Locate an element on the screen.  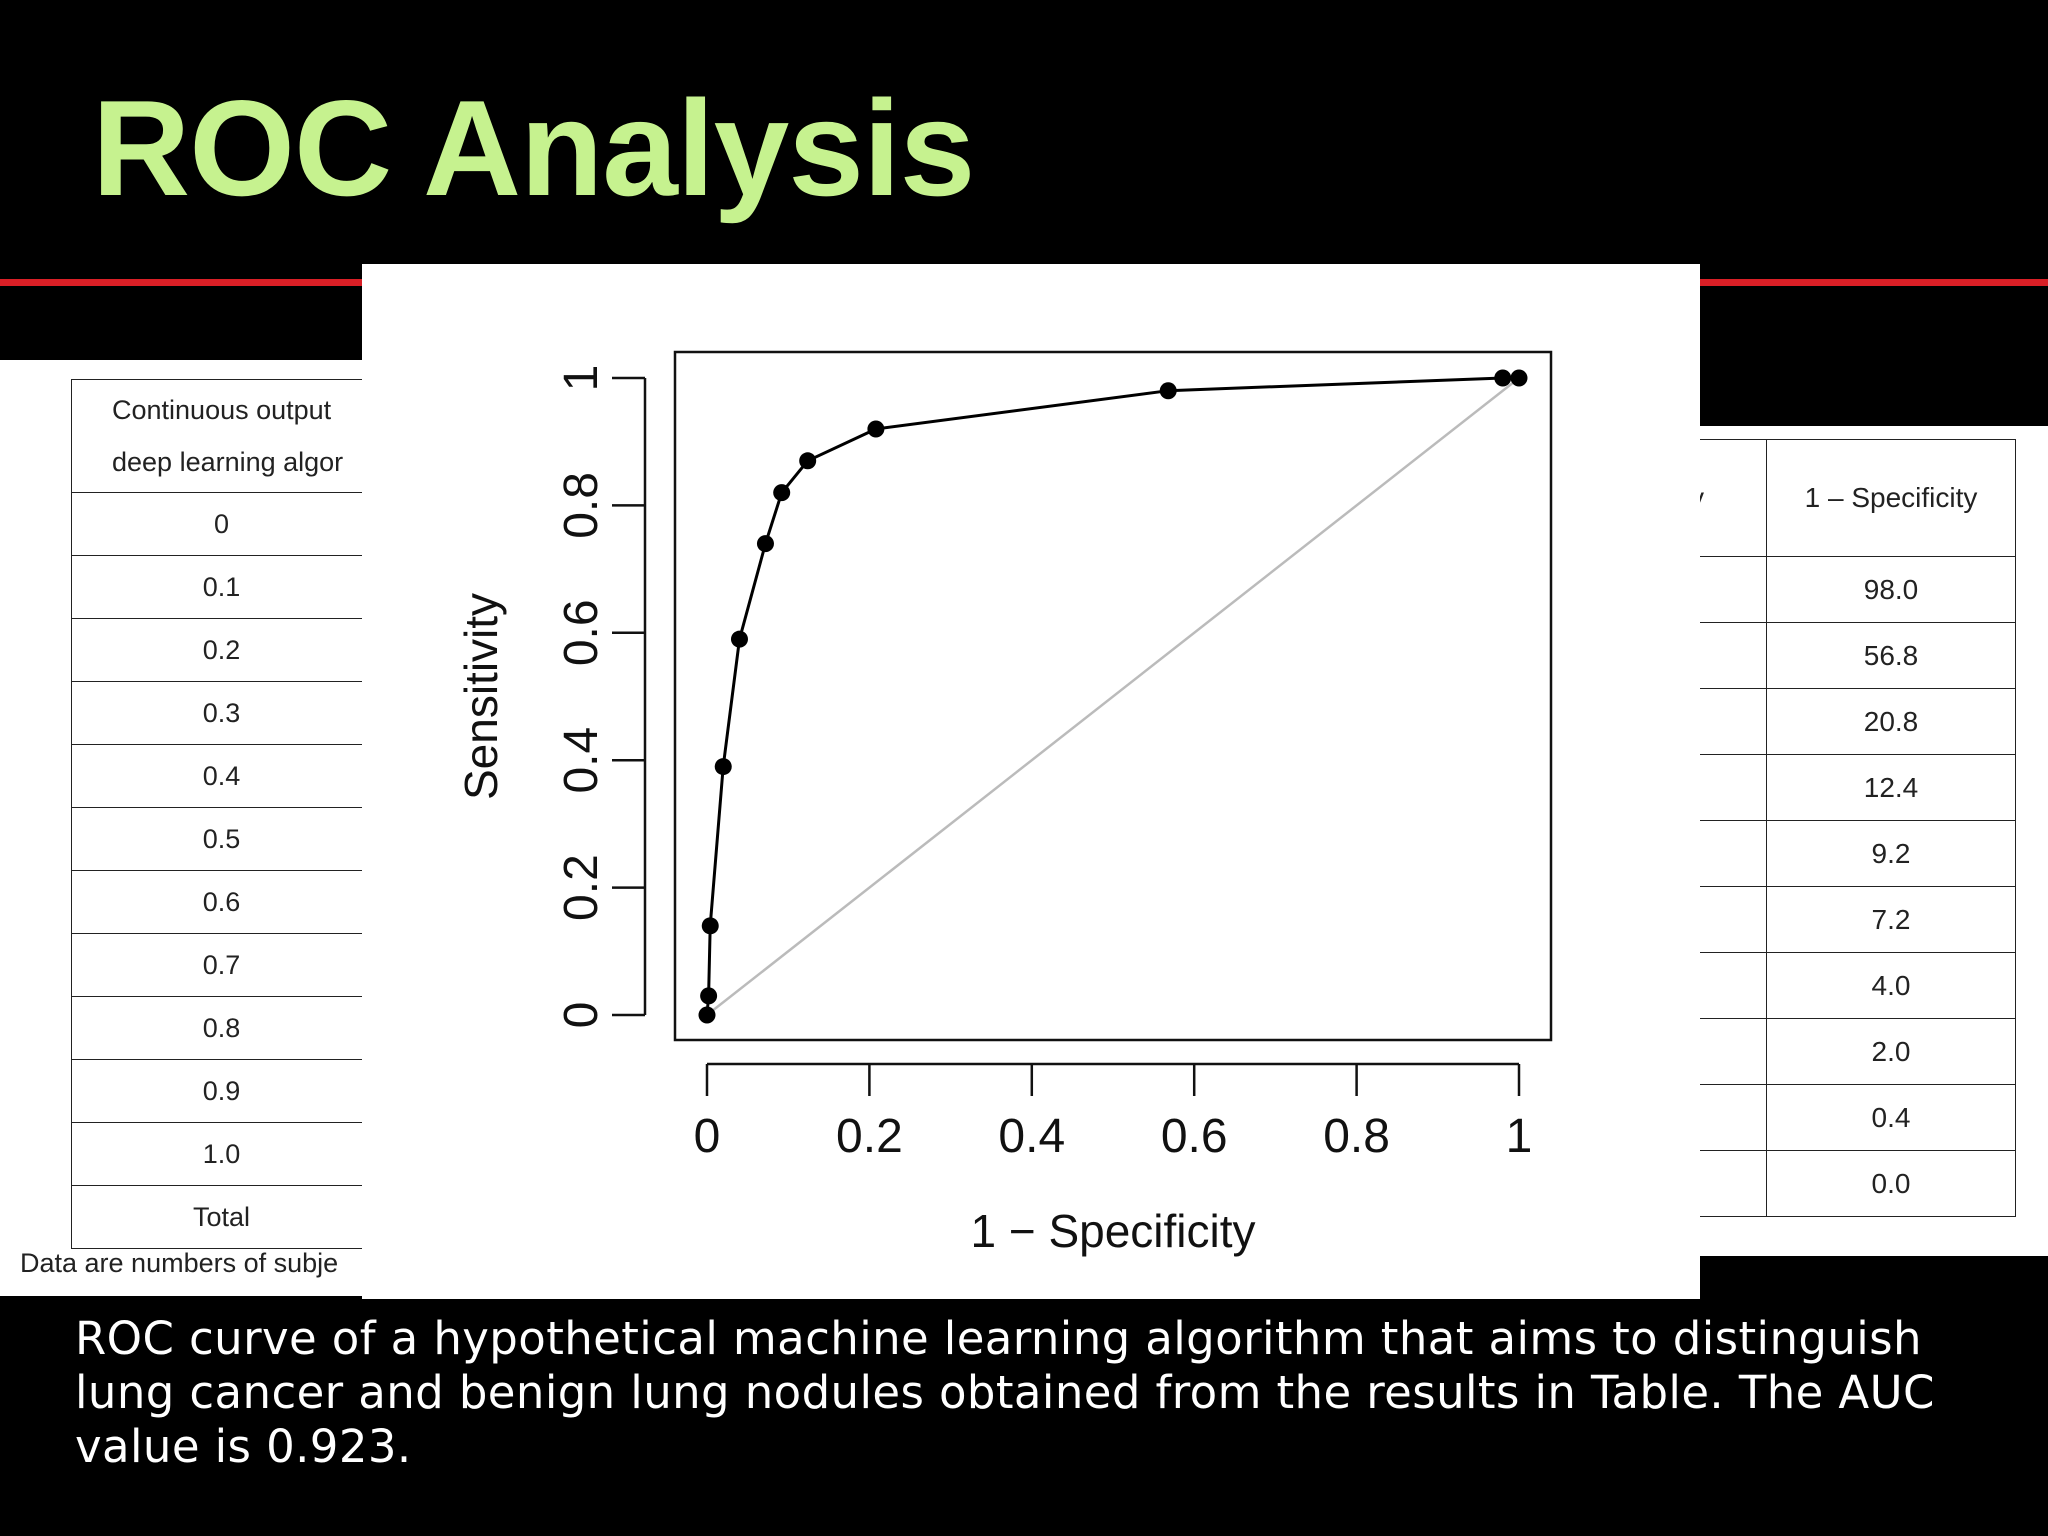
table-cell: 4.0 is located at coordinates (1891, 985).